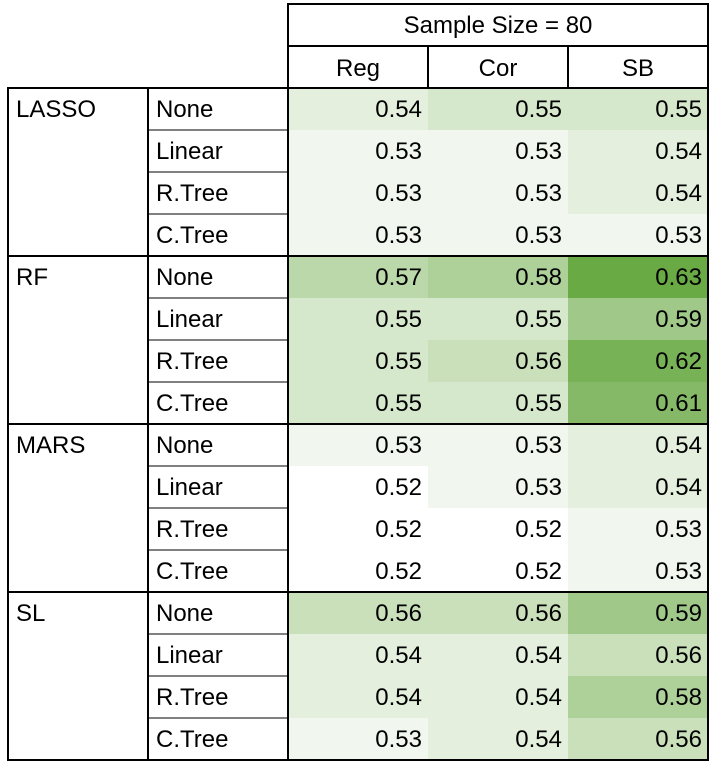  Describe the element at coordinates (678, 403) in the screenshot. I see `cell-value: 0.61` at that location.